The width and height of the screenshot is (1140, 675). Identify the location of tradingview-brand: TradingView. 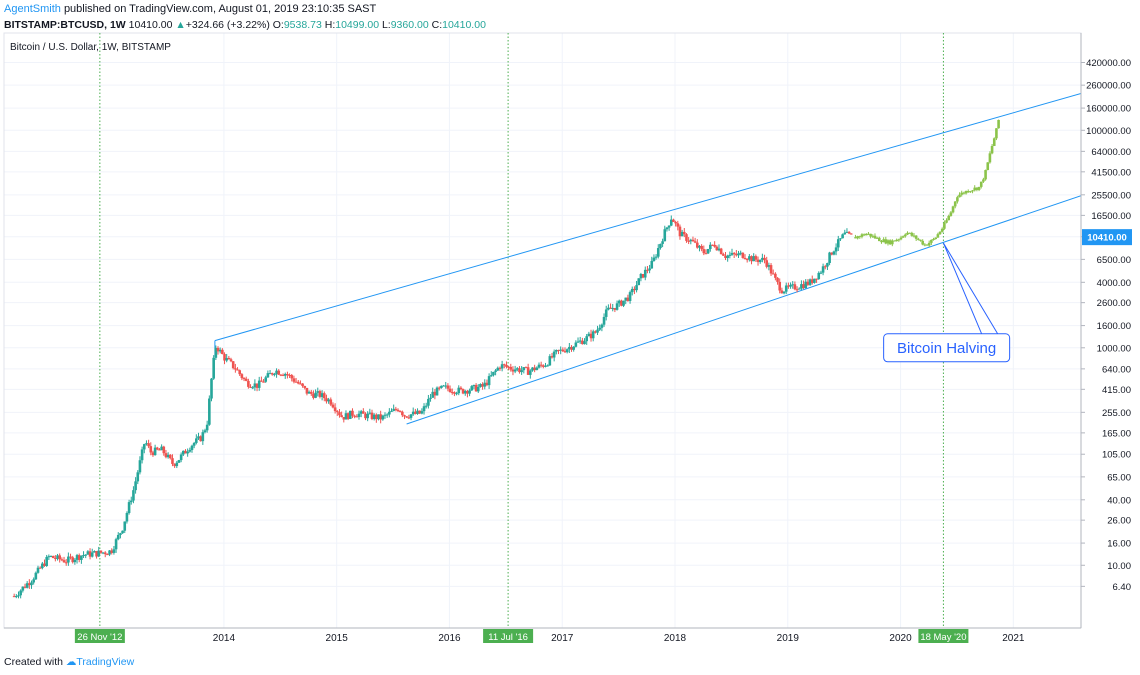
(105, 662).